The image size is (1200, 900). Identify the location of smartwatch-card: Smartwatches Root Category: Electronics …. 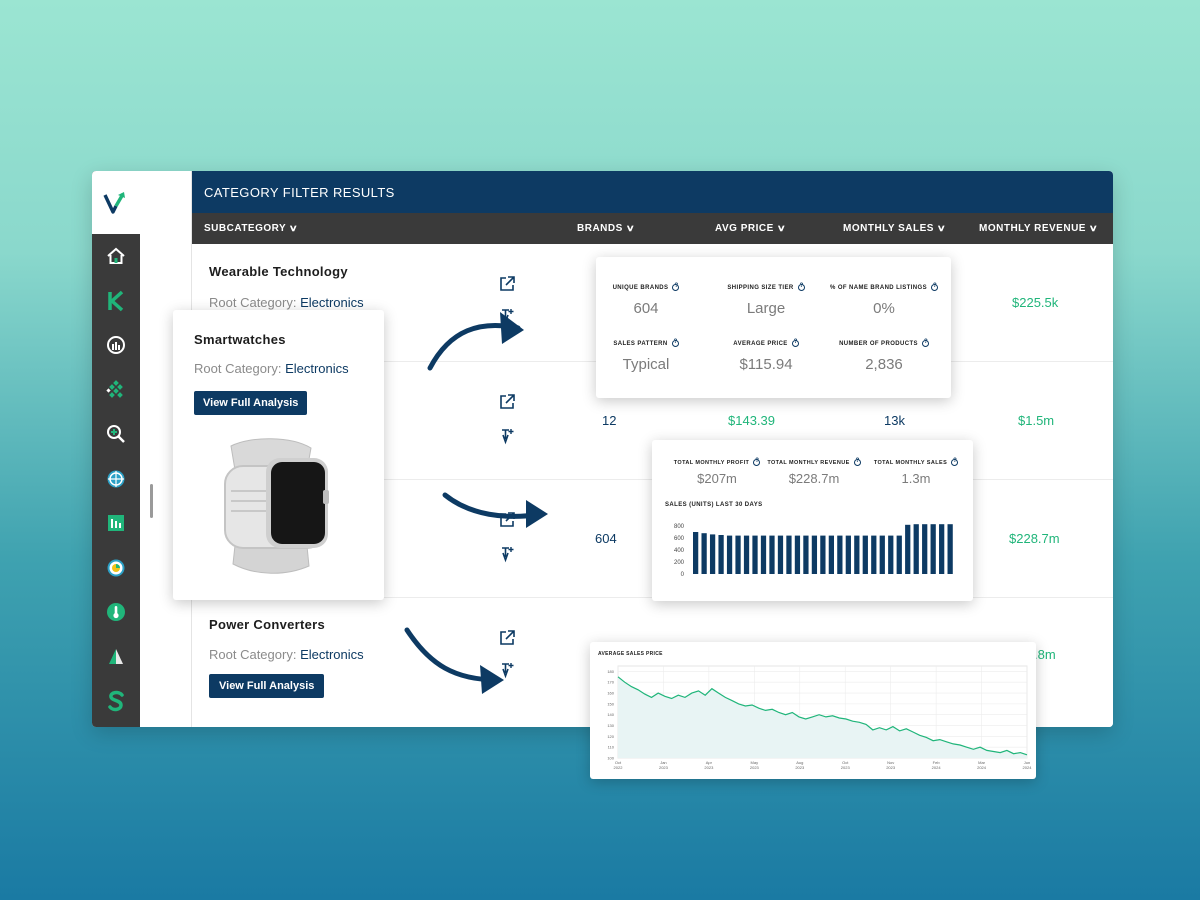
(278, 455).